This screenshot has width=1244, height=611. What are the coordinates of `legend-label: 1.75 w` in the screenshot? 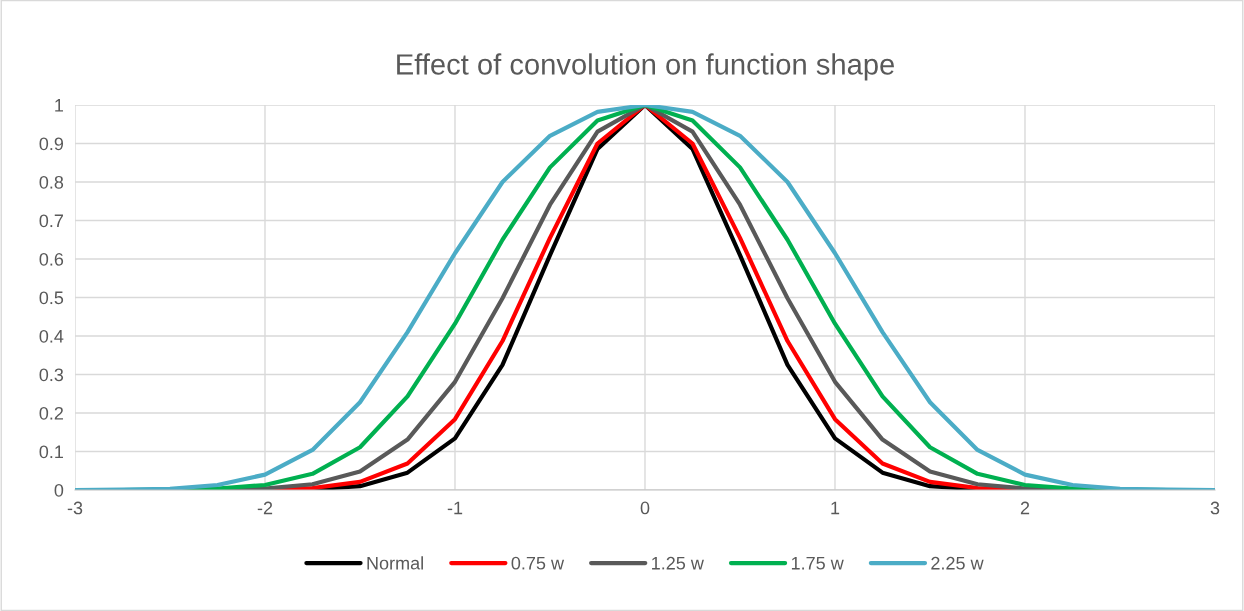 It's located at (817, 563).